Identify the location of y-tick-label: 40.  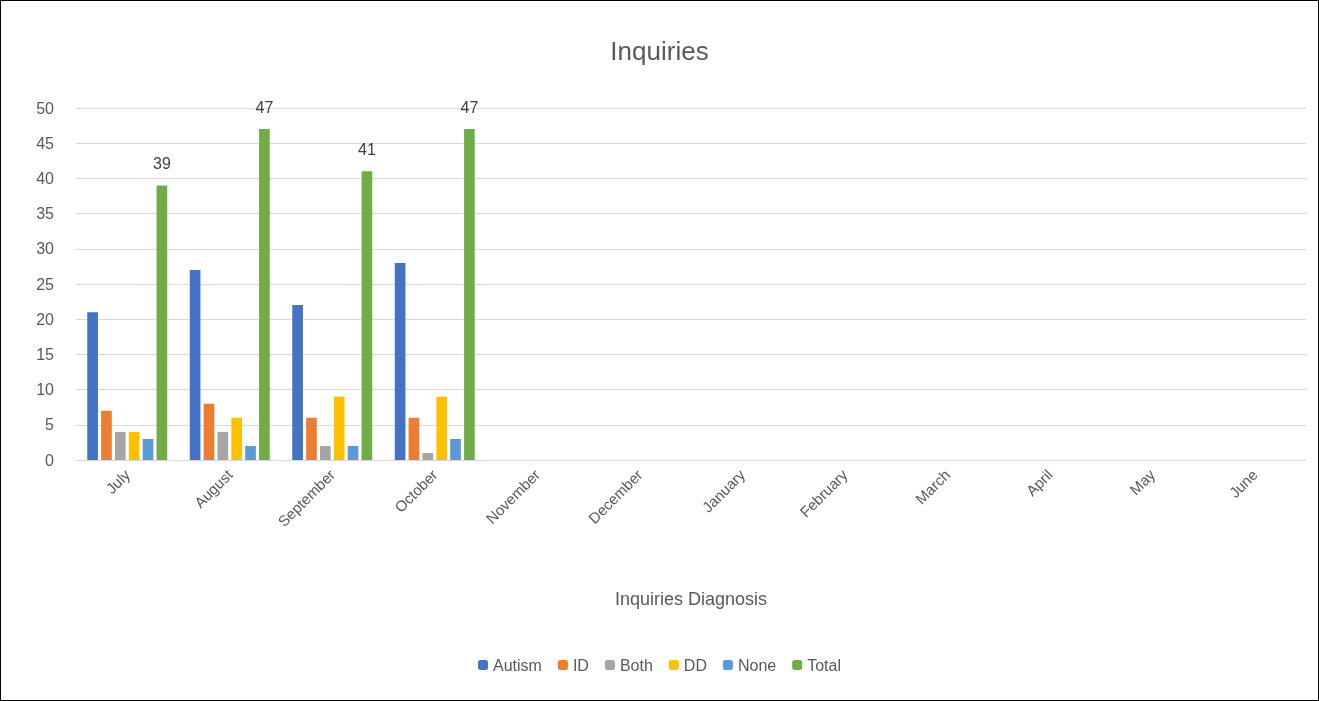
(45, 178).